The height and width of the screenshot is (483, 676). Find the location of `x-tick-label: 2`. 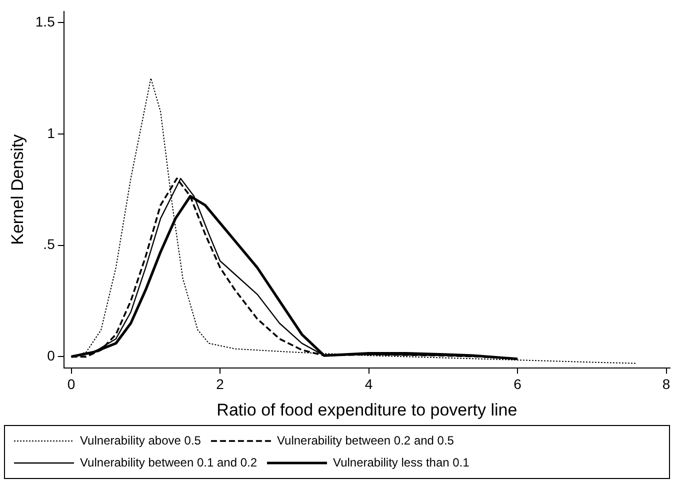

x-tick-label: 2 is located at coordinates (220, 384).